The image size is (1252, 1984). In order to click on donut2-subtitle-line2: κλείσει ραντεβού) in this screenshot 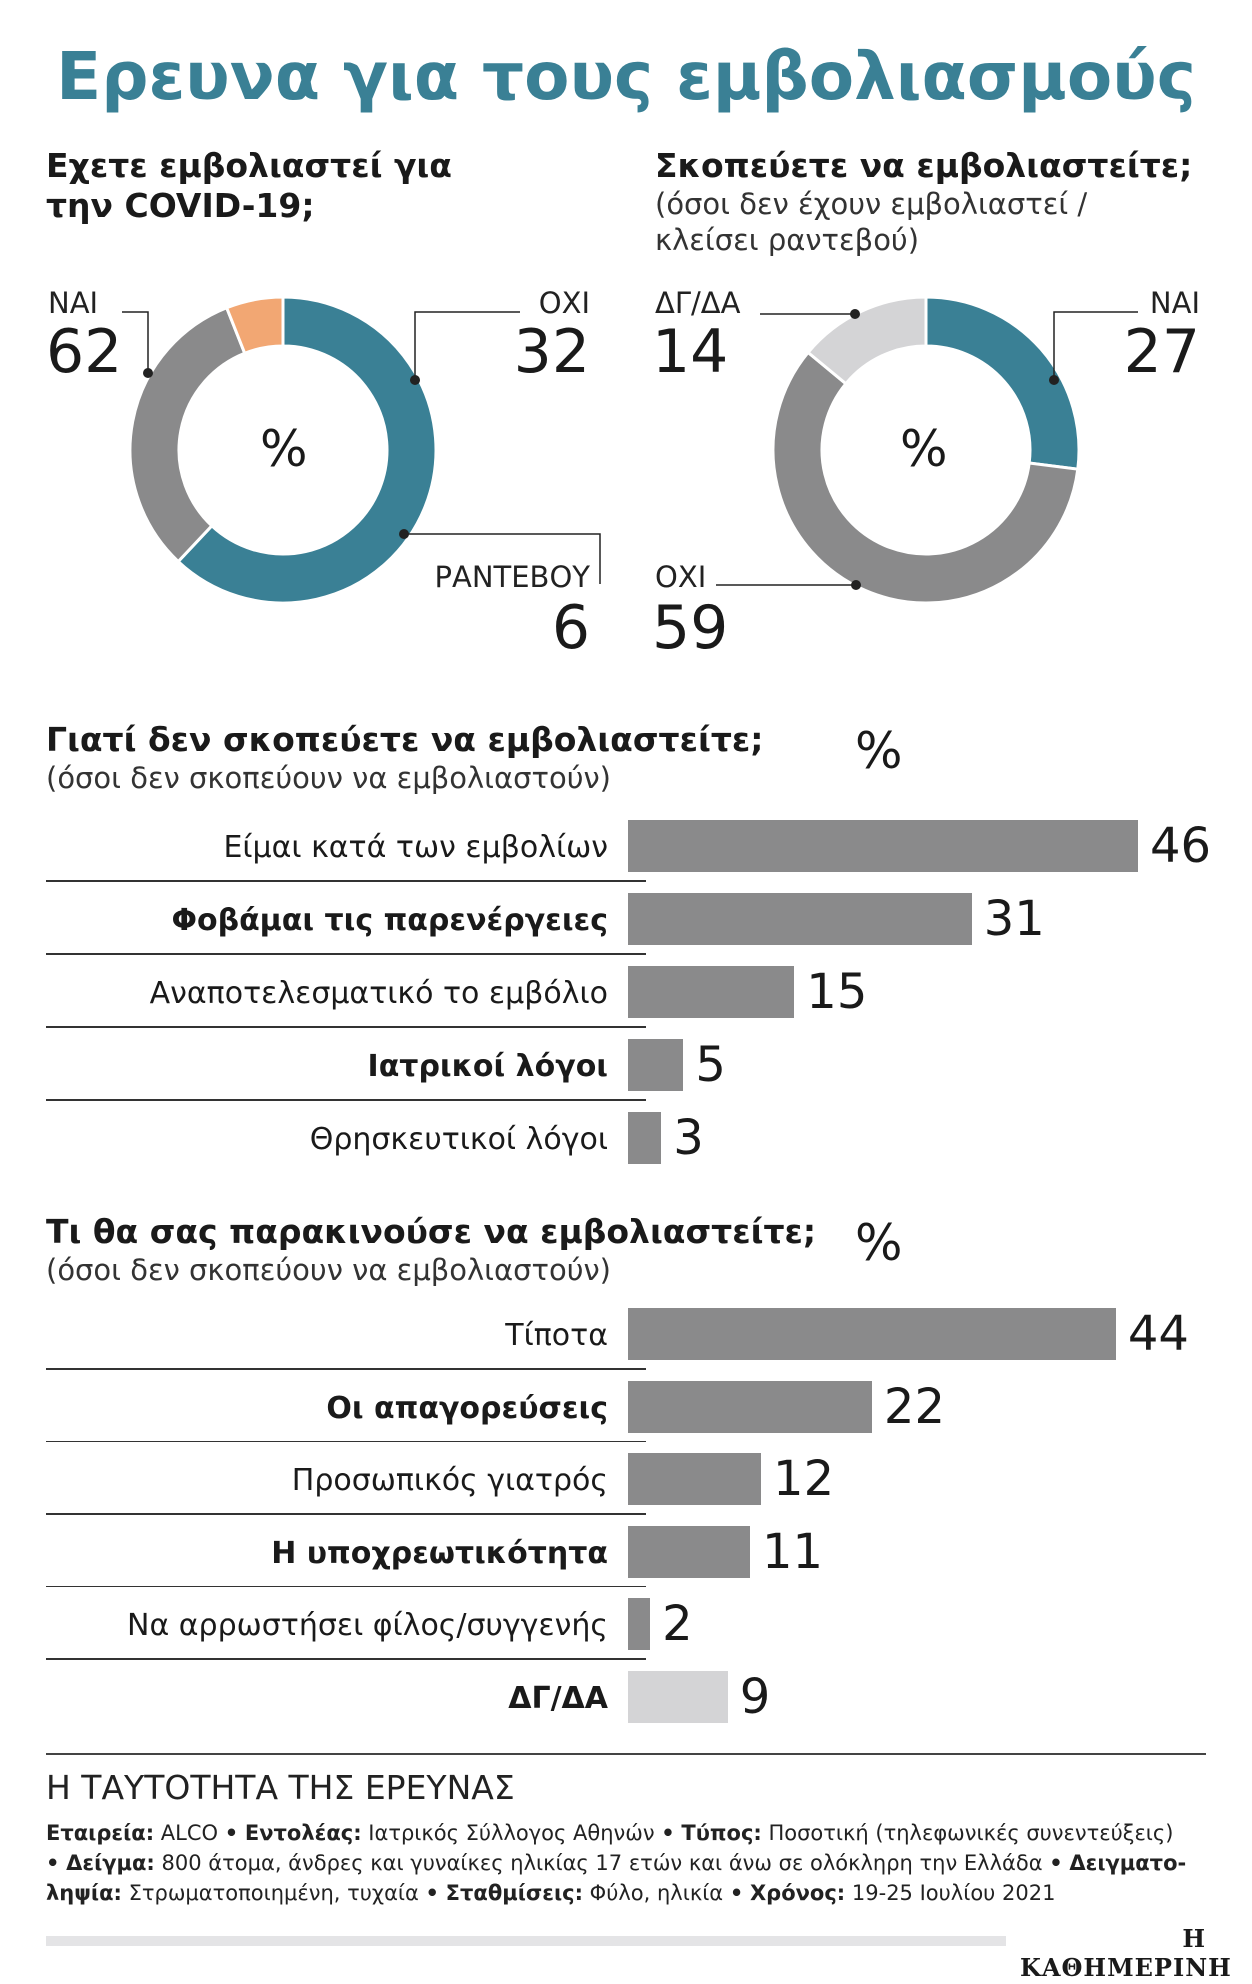, I will do `click(787, 240)`.